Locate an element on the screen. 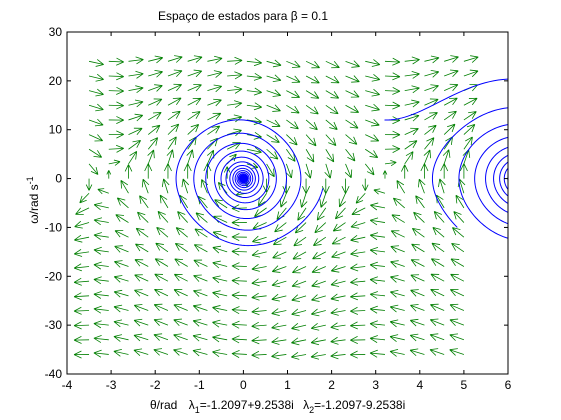 This screenshot has height=420, width=561. x-tick-label: -1 is located at coordinates (199, 385).